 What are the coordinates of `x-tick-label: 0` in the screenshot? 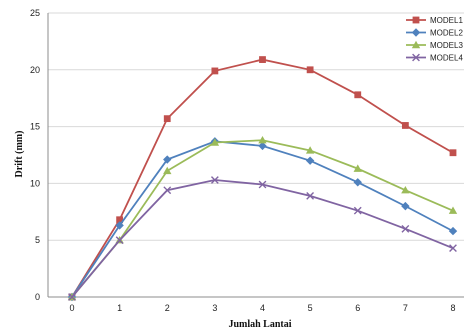 It's located at (71, 308).